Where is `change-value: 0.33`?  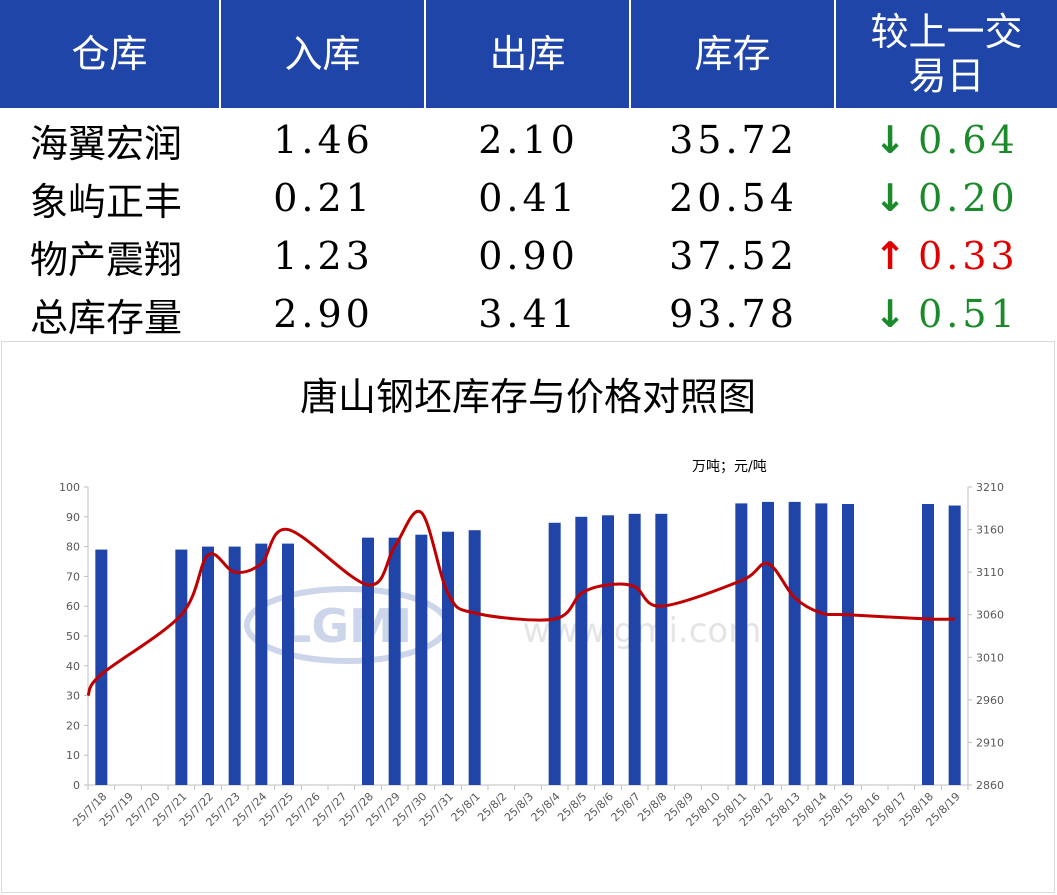 change-value: 0.33 is located at coordinates (968, 256).